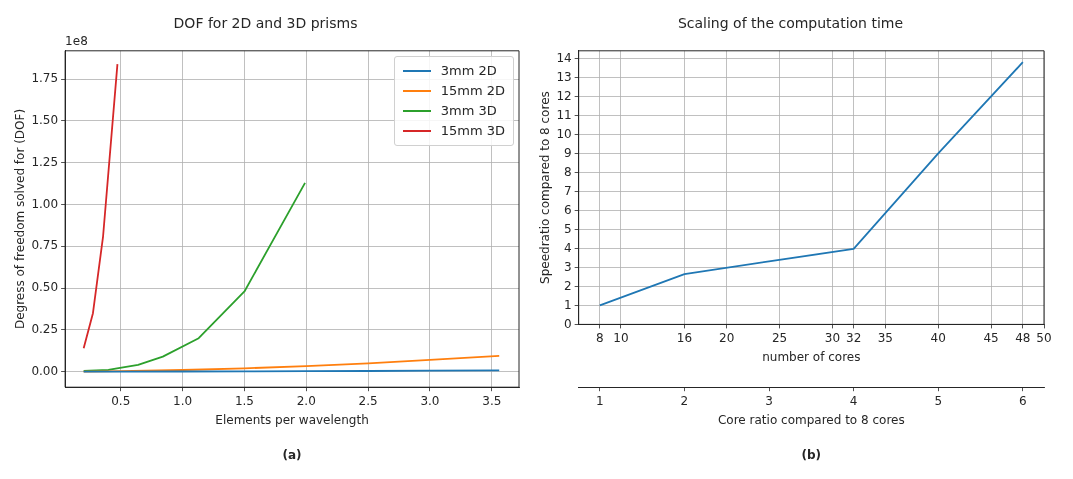 The image size is (1073, 479). Describe the element at coordinates (621, 337) in the screenshot. I see `x-tick-label: 10` at that location.